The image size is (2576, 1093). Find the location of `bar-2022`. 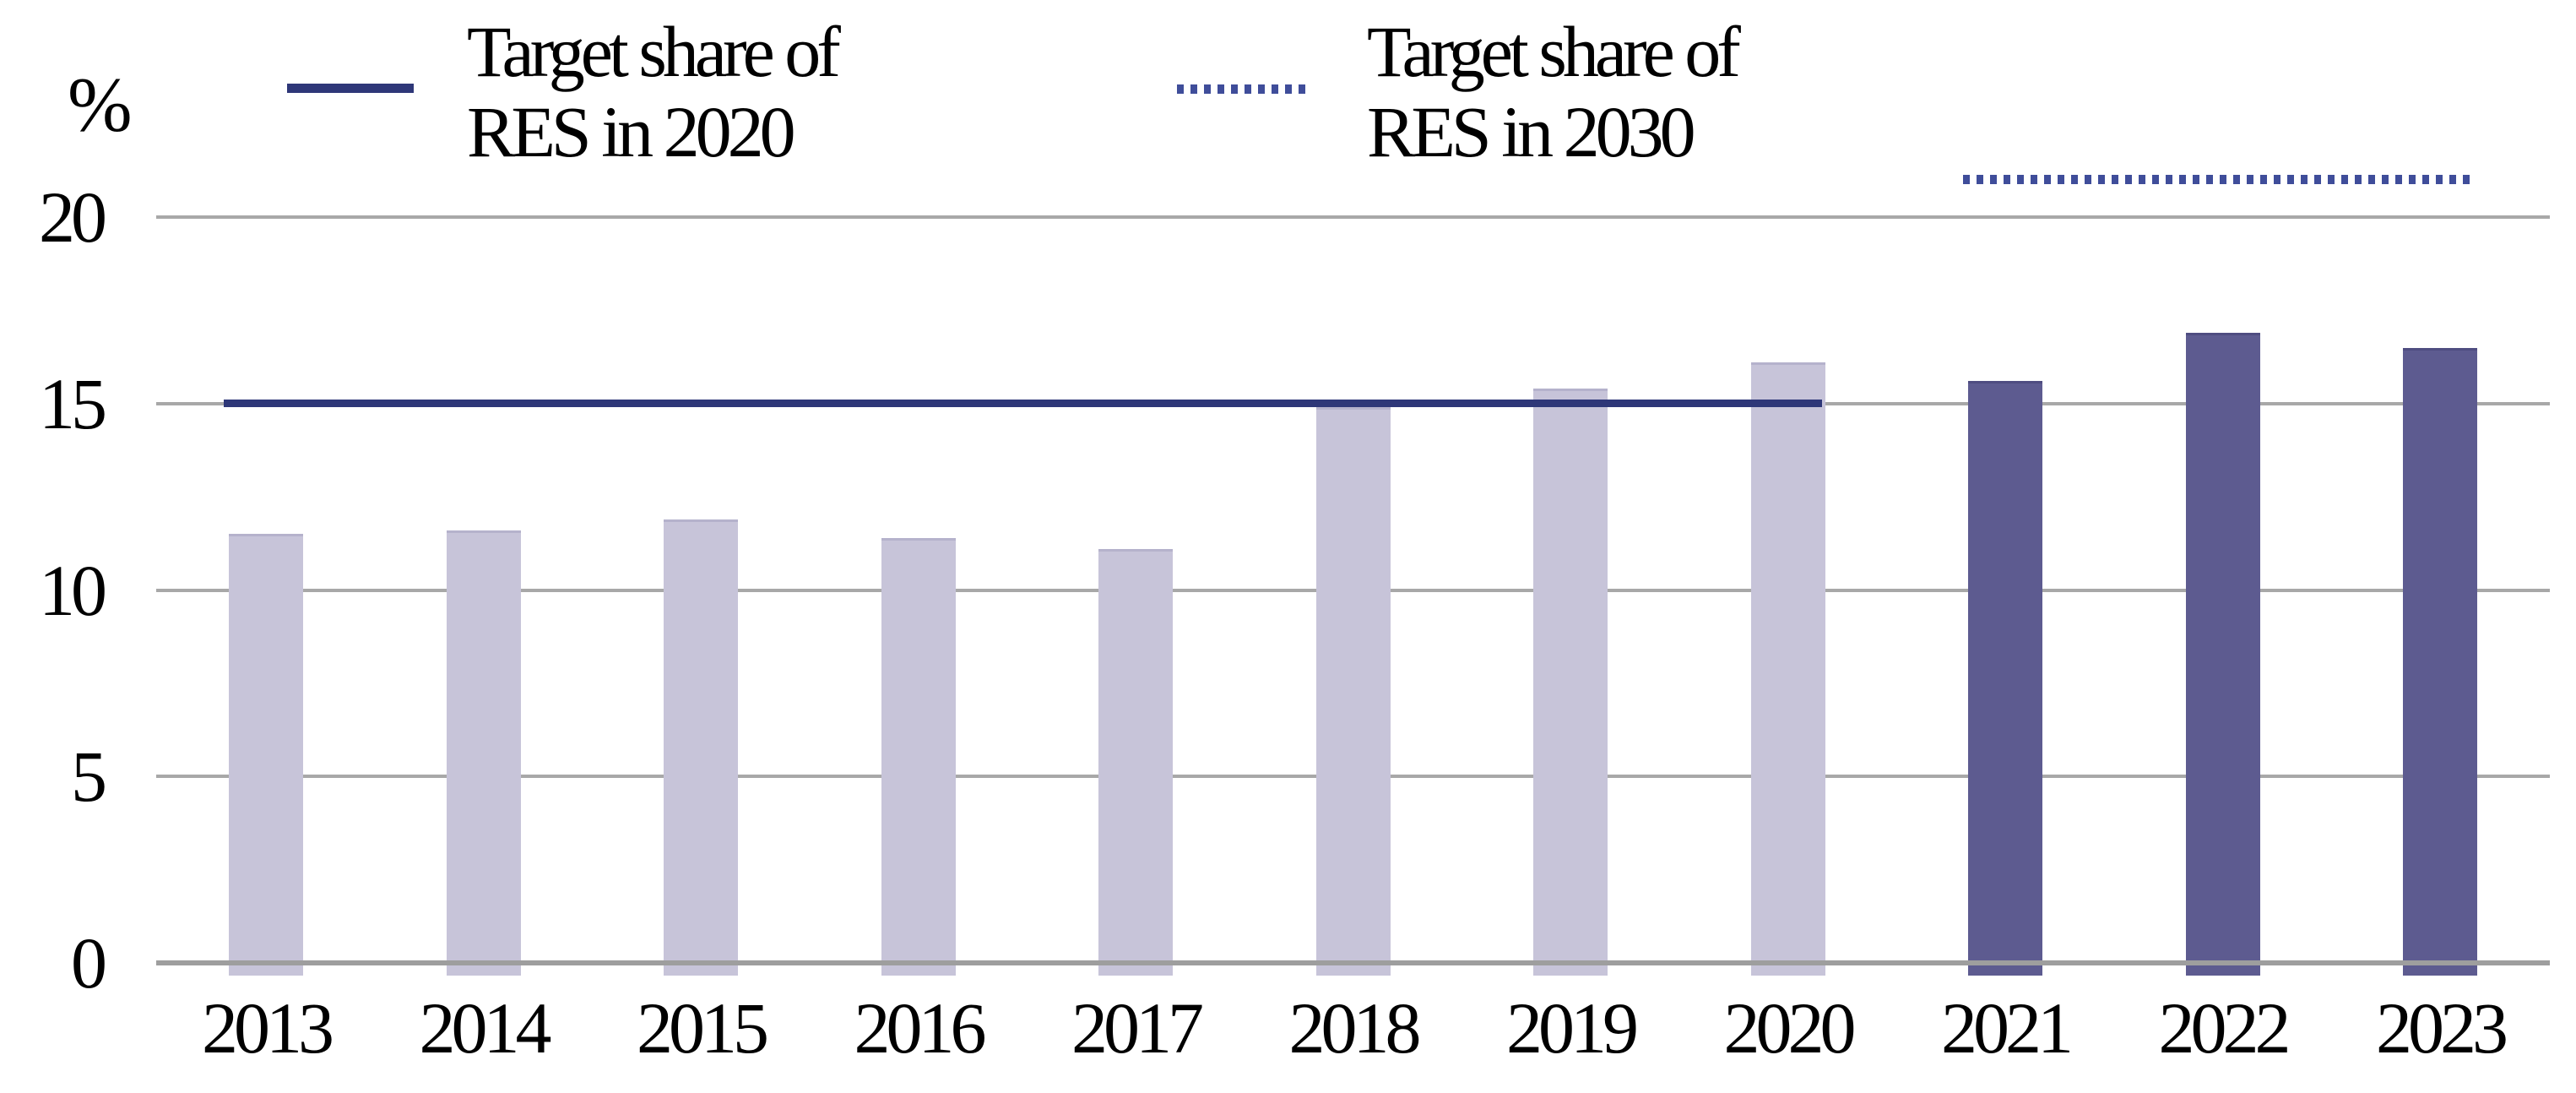

bar-2022 is located at coordinates (2222, 654).